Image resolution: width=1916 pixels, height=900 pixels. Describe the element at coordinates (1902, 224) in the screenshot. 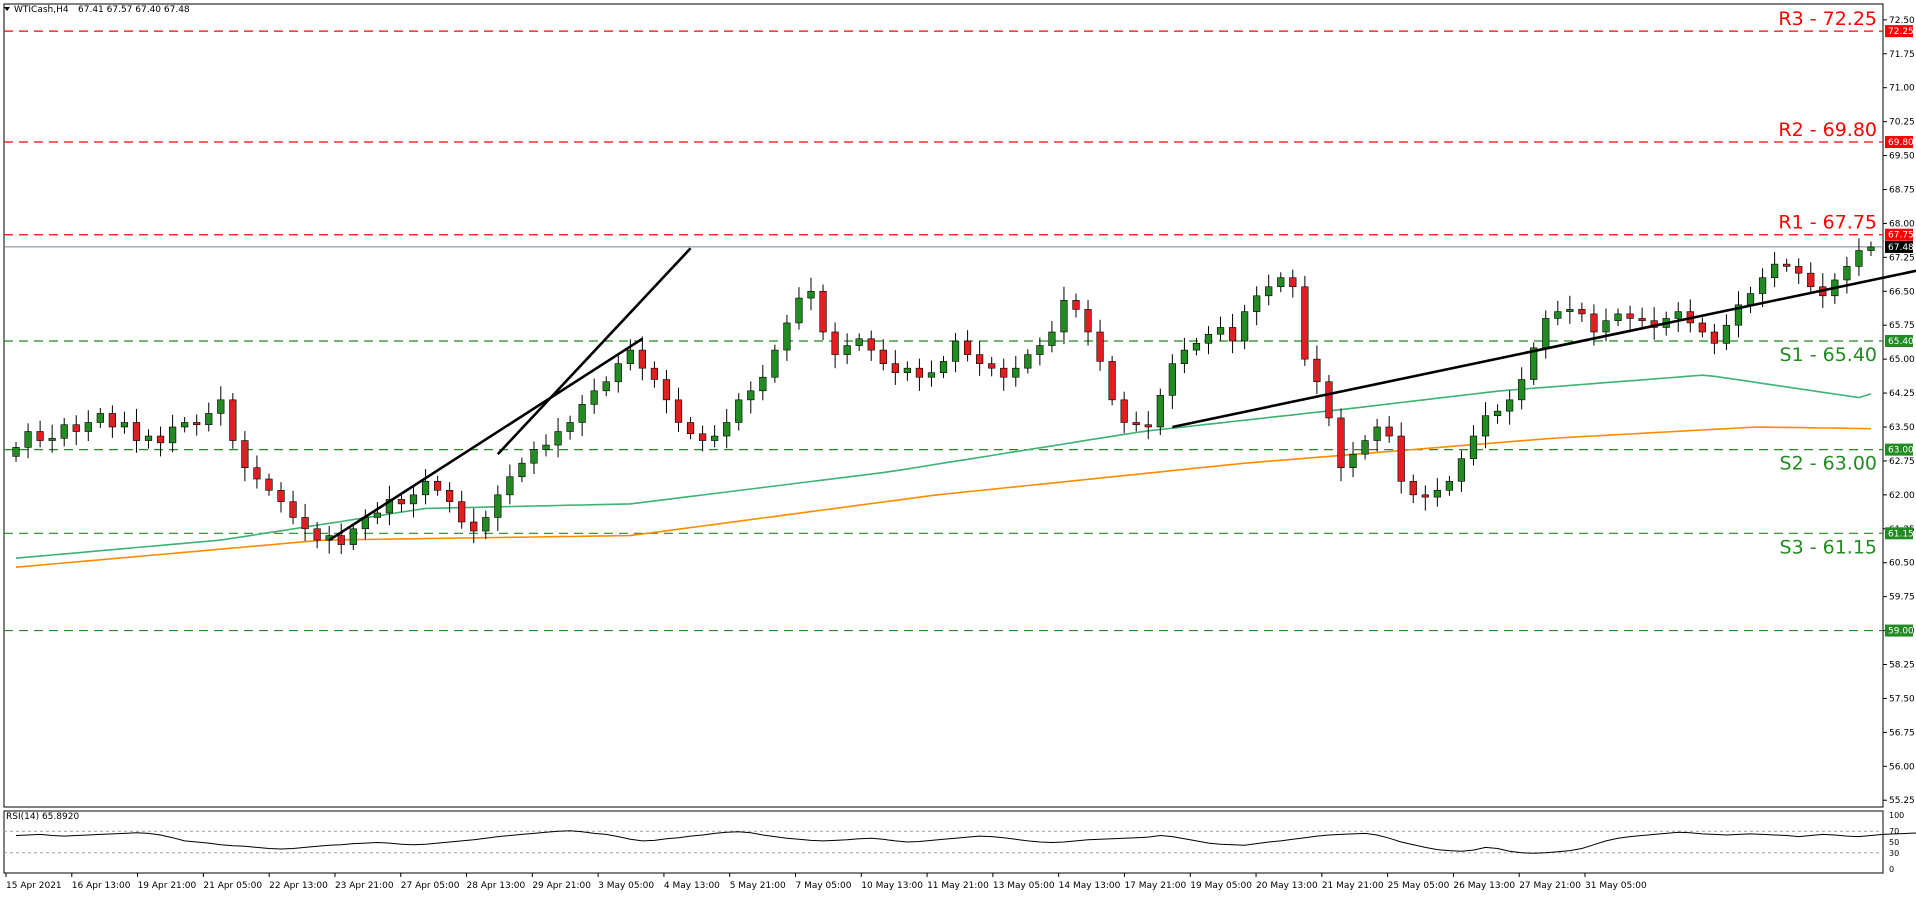

I see `y-tick-label: 68.00` at that location.